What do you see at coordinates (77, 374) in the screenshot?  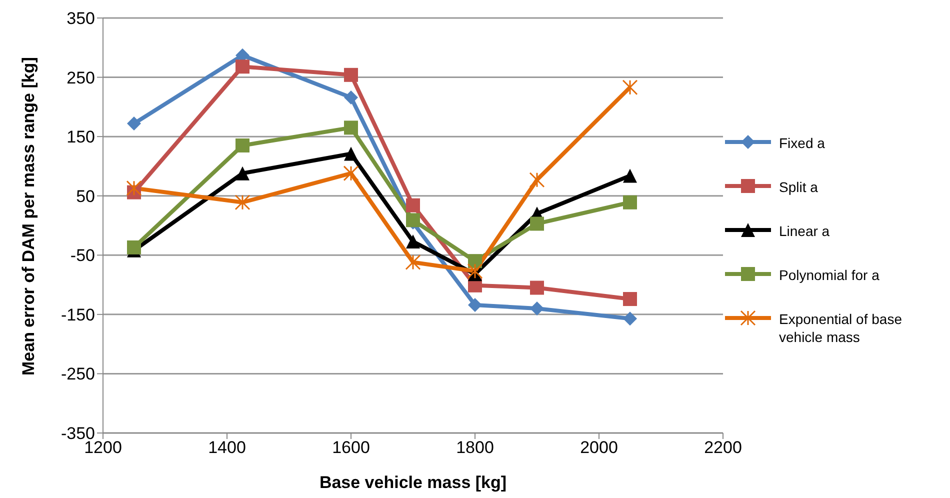 I see `y-tick-label: -250` at bounding box center [77, 374].